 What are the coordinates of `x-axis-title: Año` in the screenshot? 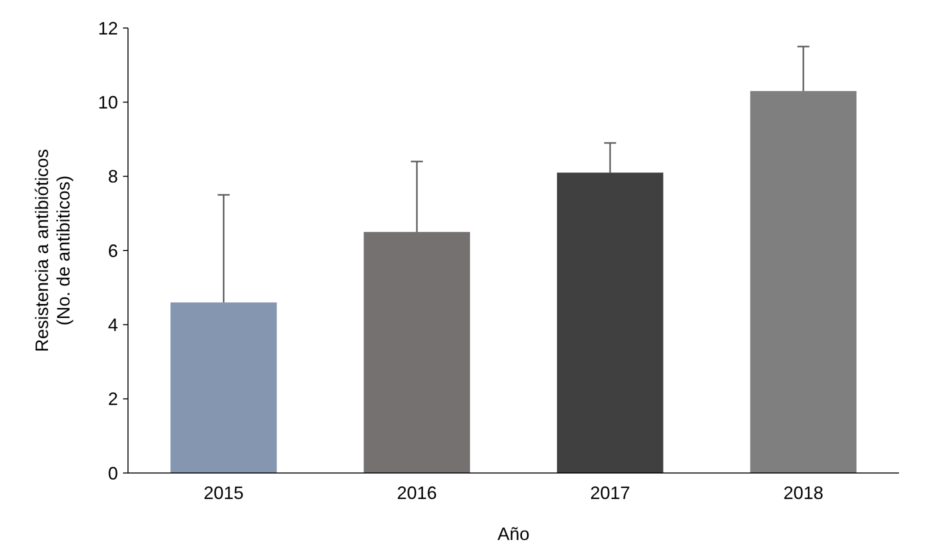 It's located at (513, 534).